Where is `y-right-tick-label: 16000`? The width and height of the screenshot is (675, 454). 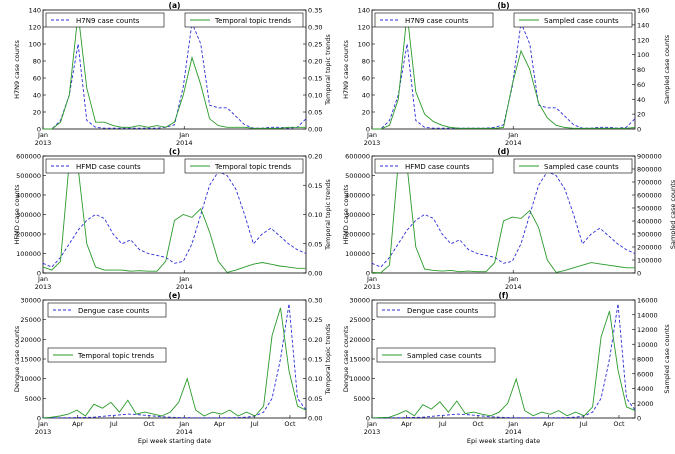 y-right-tick-label: 16000 is located at coordinates (647, 301).